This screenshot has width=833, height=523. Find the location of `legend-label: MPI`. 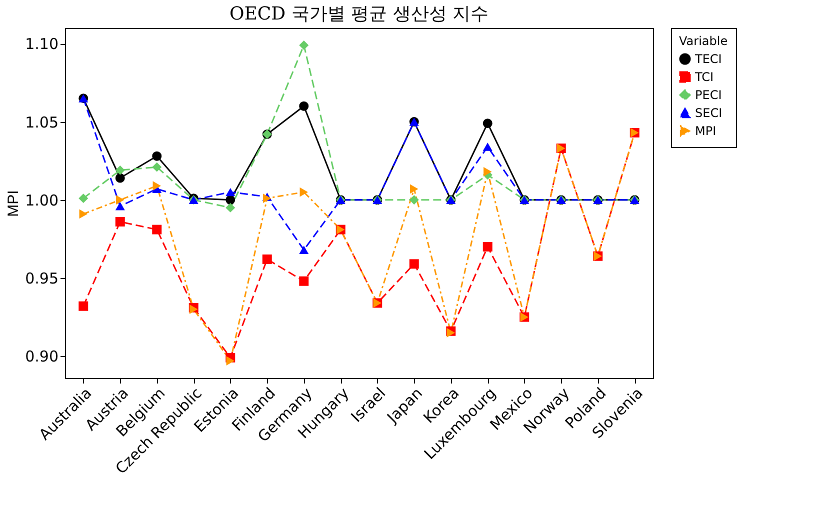

legend-label: MPI is located at coordinates (705, 131).